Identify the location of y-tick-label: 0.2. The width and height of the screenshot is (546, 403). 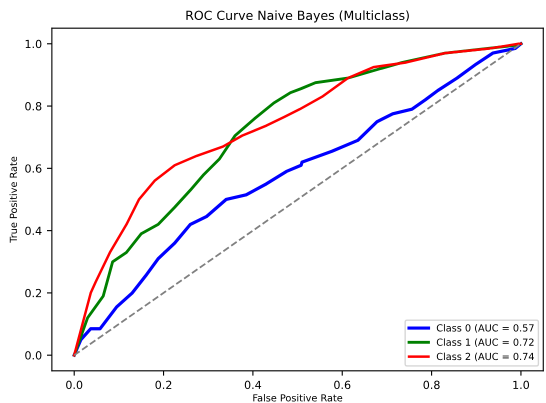
(33, 293).